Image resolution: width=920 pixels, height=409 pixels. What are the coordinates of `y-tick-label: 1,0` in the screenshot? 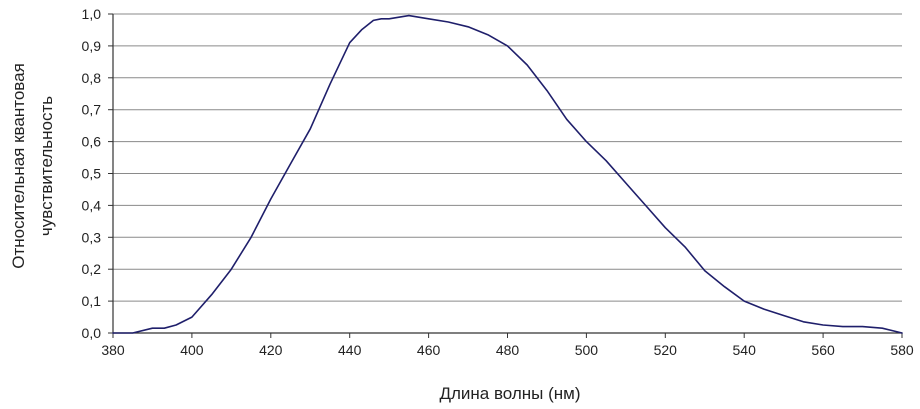 It's located at (92, 14).